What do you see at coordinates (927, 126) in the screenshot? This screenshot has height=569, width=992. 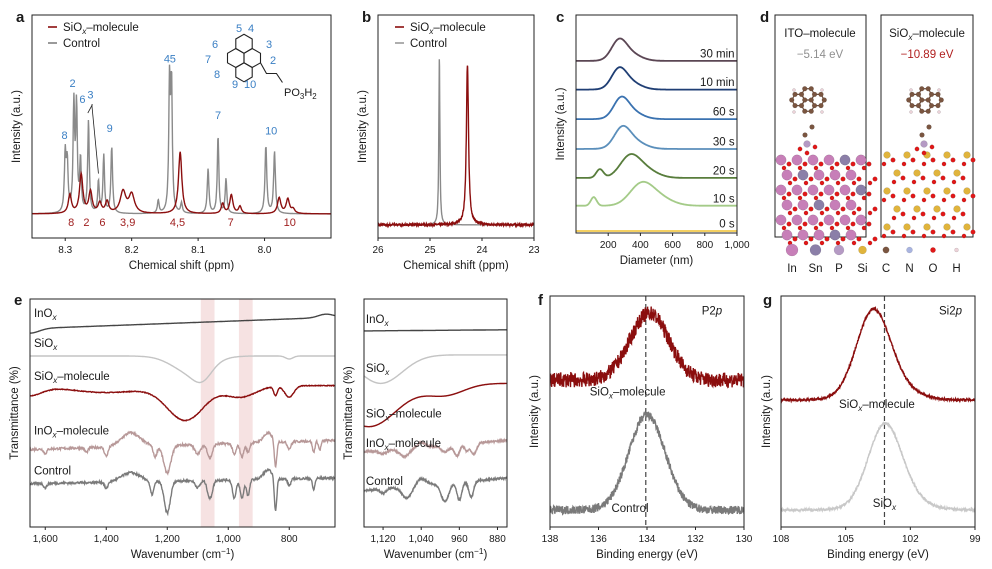 I see `siox-model-frame` at bounding box center [927, 126].